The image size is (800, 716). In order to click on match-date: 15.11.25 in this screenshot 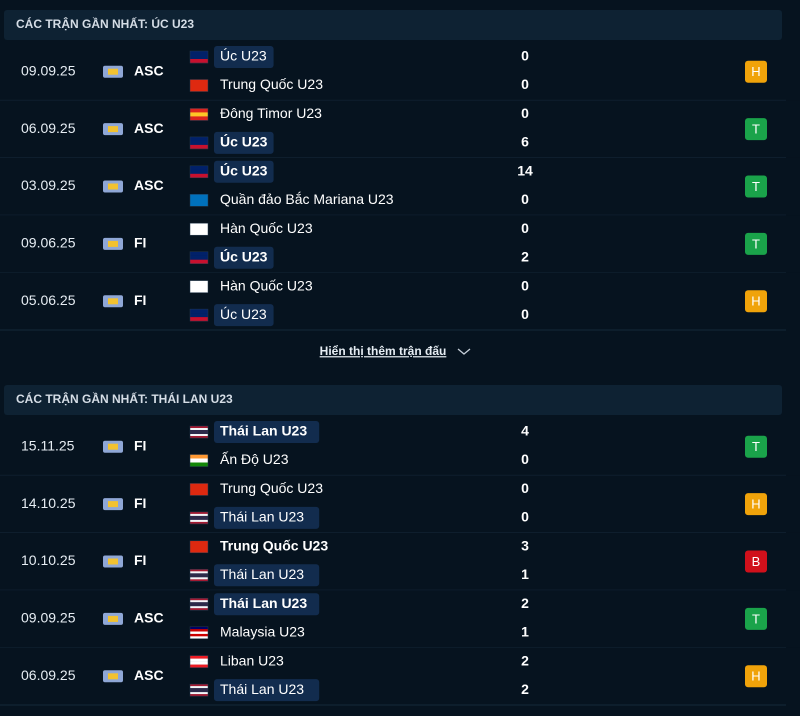, I will do `click(48, 445)`.